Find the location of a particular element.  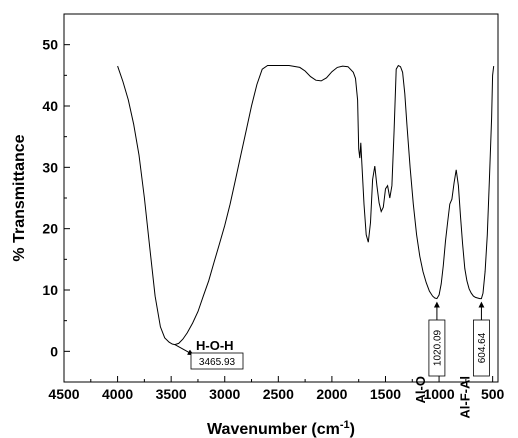

alo-label: Al-O is located at coordinates (420, 389).